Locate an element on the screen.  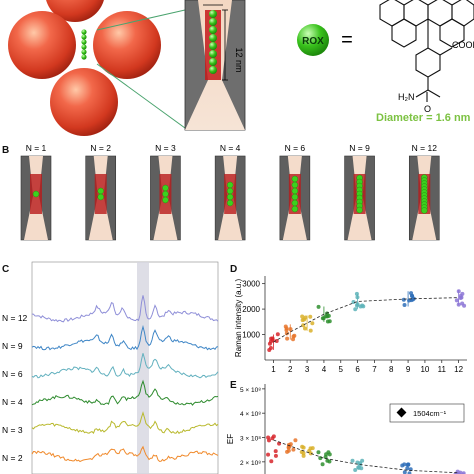
y-tick-label: 3000 is located at coordinates (251, 284).